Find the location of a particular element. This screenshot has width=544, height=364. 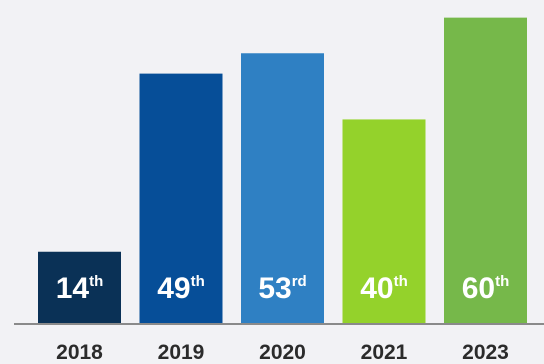

bar-value-labels: 14th 49th 53rd 40th 60th is located at coordinates (283, 288).